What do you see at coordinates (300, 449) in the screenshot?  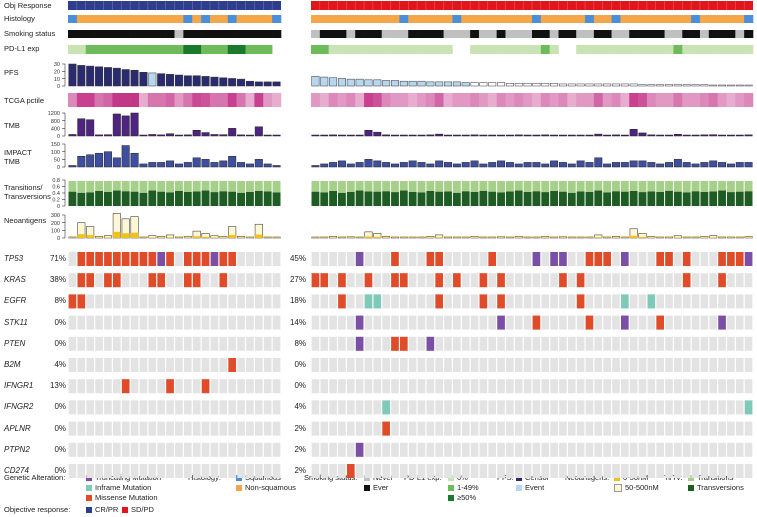 I see `gene-pct-nonresponders: 2%` at bounding box center [300, 449].